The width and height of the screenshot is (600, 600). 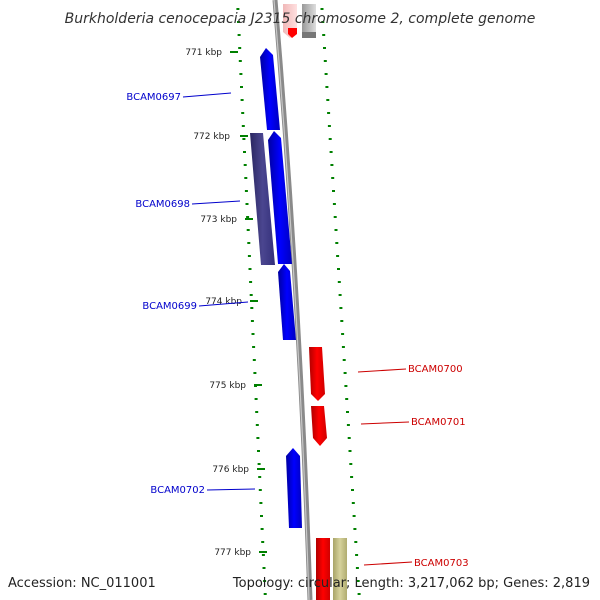 I want to click on outer-tick-track, so click(x=340, y=301).